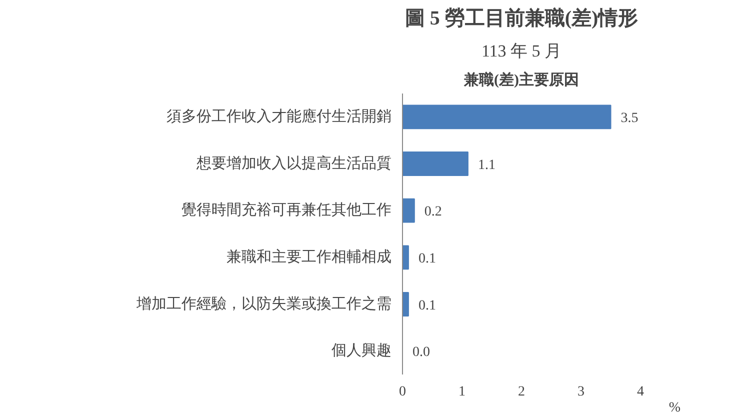 The height and width of the screenshot is (415, 740). I want to click on y-tick-label: 個人興趣, so click(362, 351).